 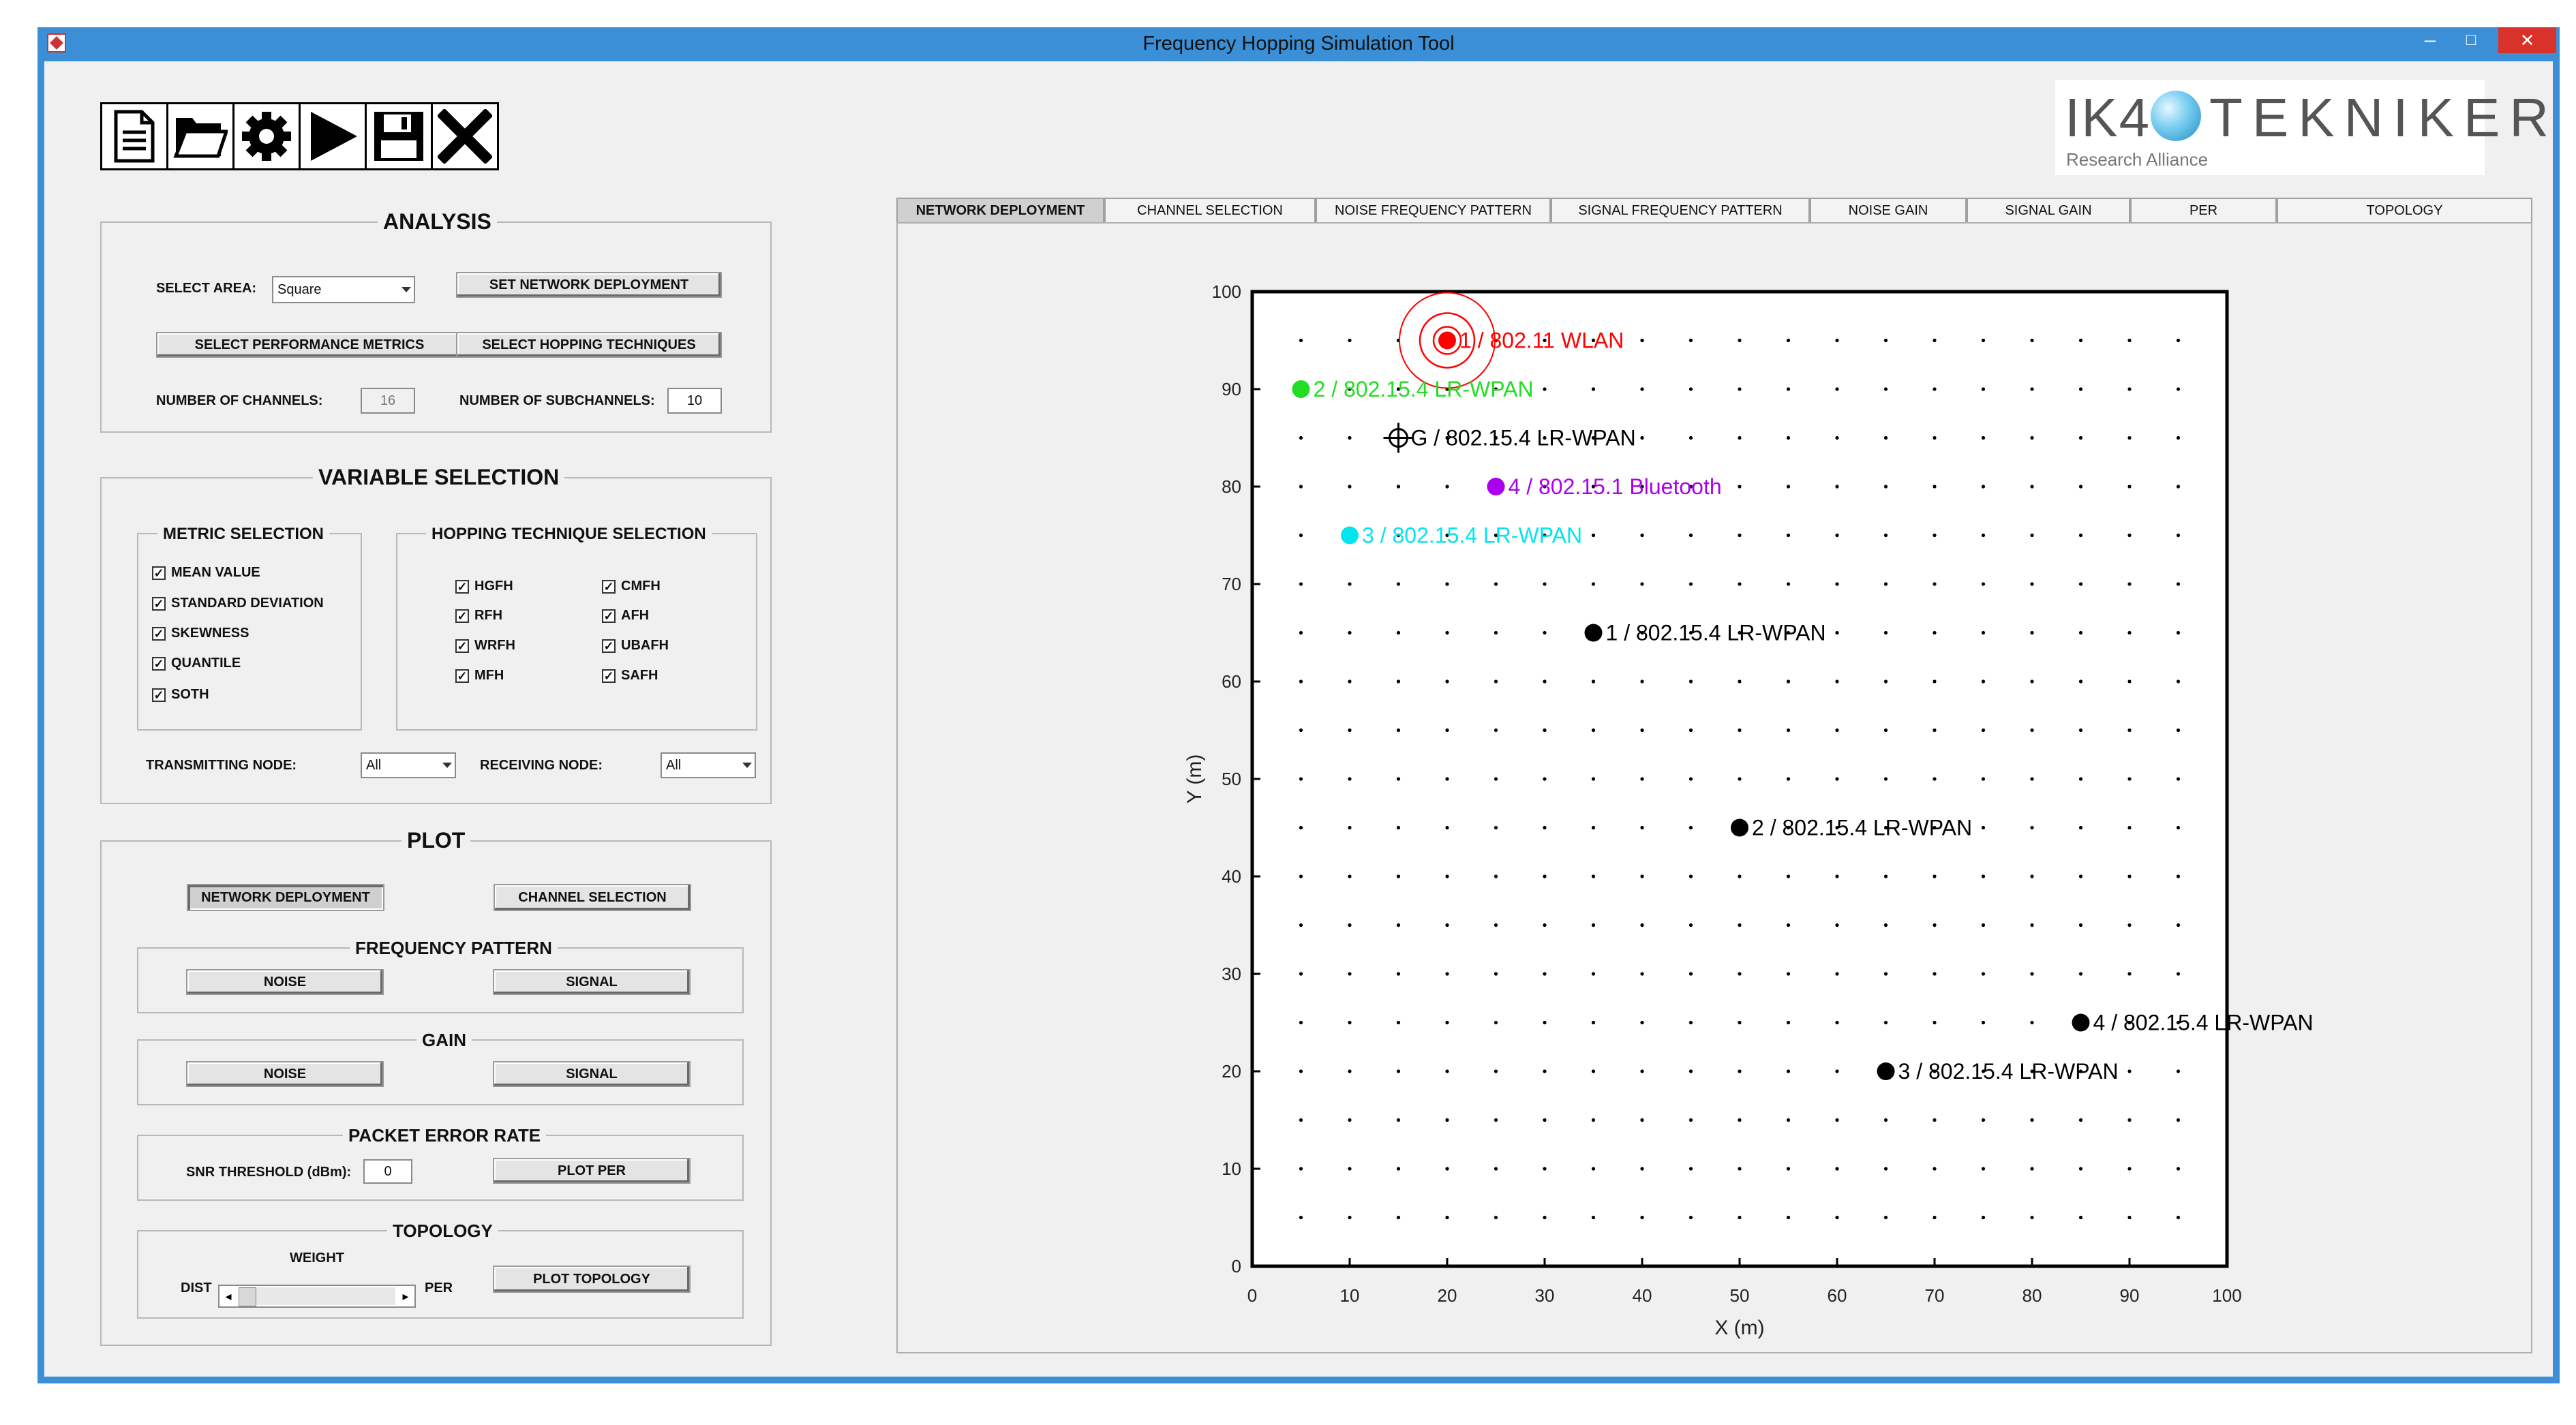 I want to click on hopping-rfh-checkbox: ✓ RFH, so click(x=479, y=616).